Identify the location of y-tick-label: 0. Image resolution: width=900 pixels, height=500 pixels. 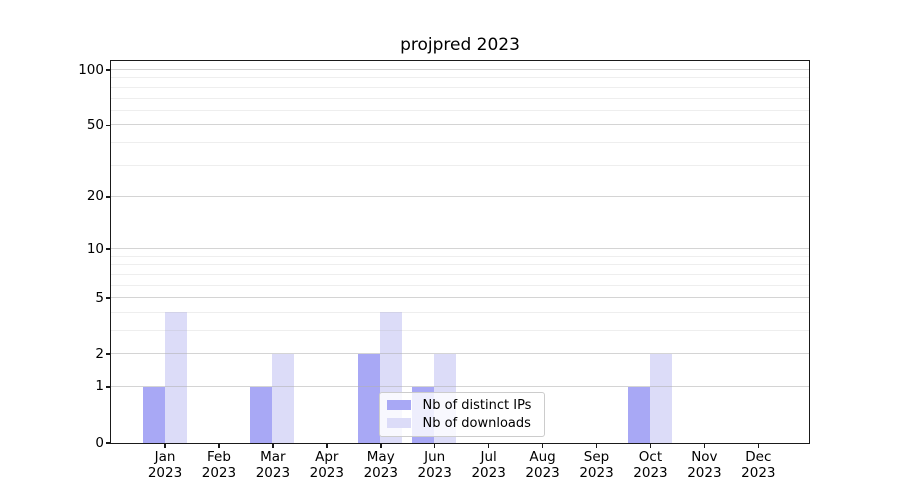
(99, 442).